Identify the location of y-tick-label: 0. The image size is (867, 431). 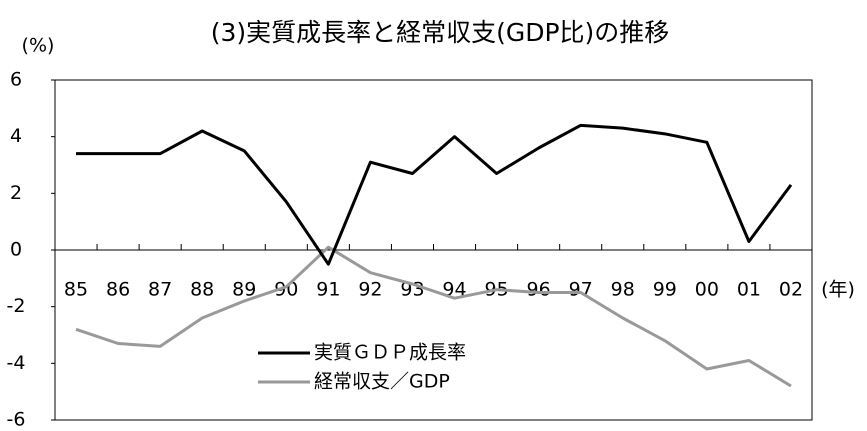
(16, 250).